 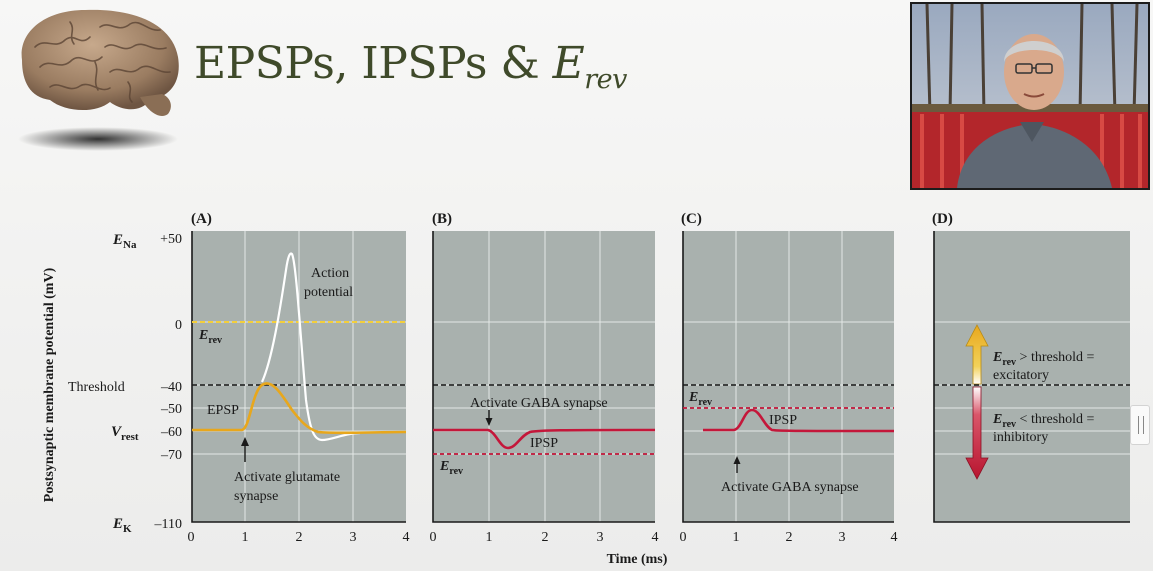 I want to click on title-e: E, so click(x=568, y=63).